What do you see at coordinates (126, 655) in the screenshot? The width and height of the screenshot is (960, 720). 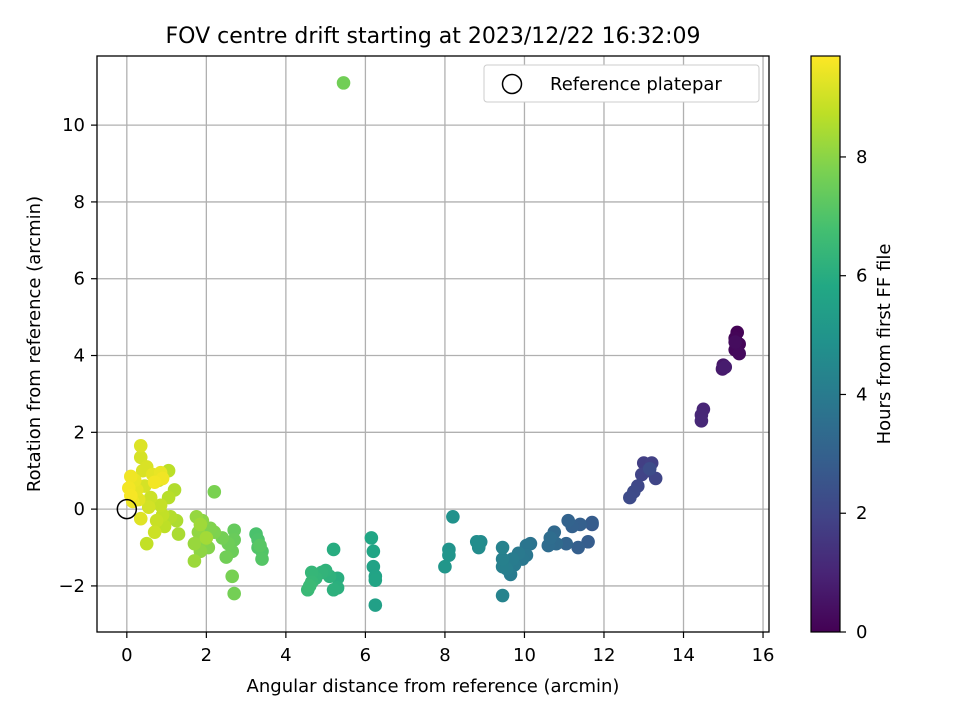 I see `x-tick-label: 0` at bounding box center [126, 655].